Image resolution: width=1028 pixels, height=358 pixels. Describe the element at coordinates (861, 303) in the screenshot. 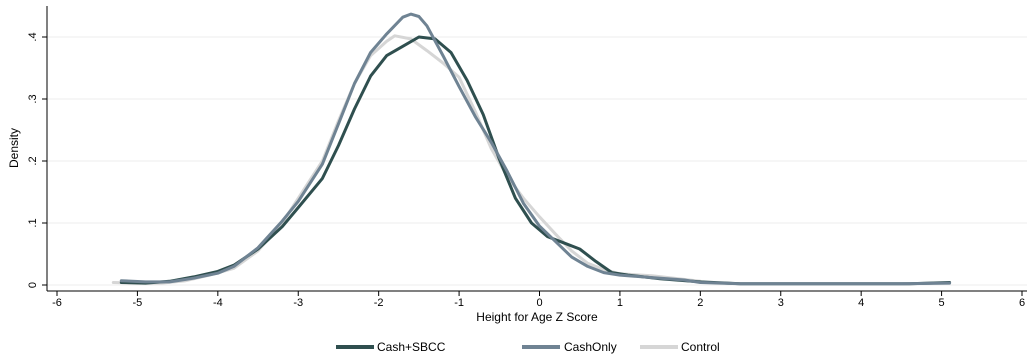

I see `x-tick-label: 4` at that location.